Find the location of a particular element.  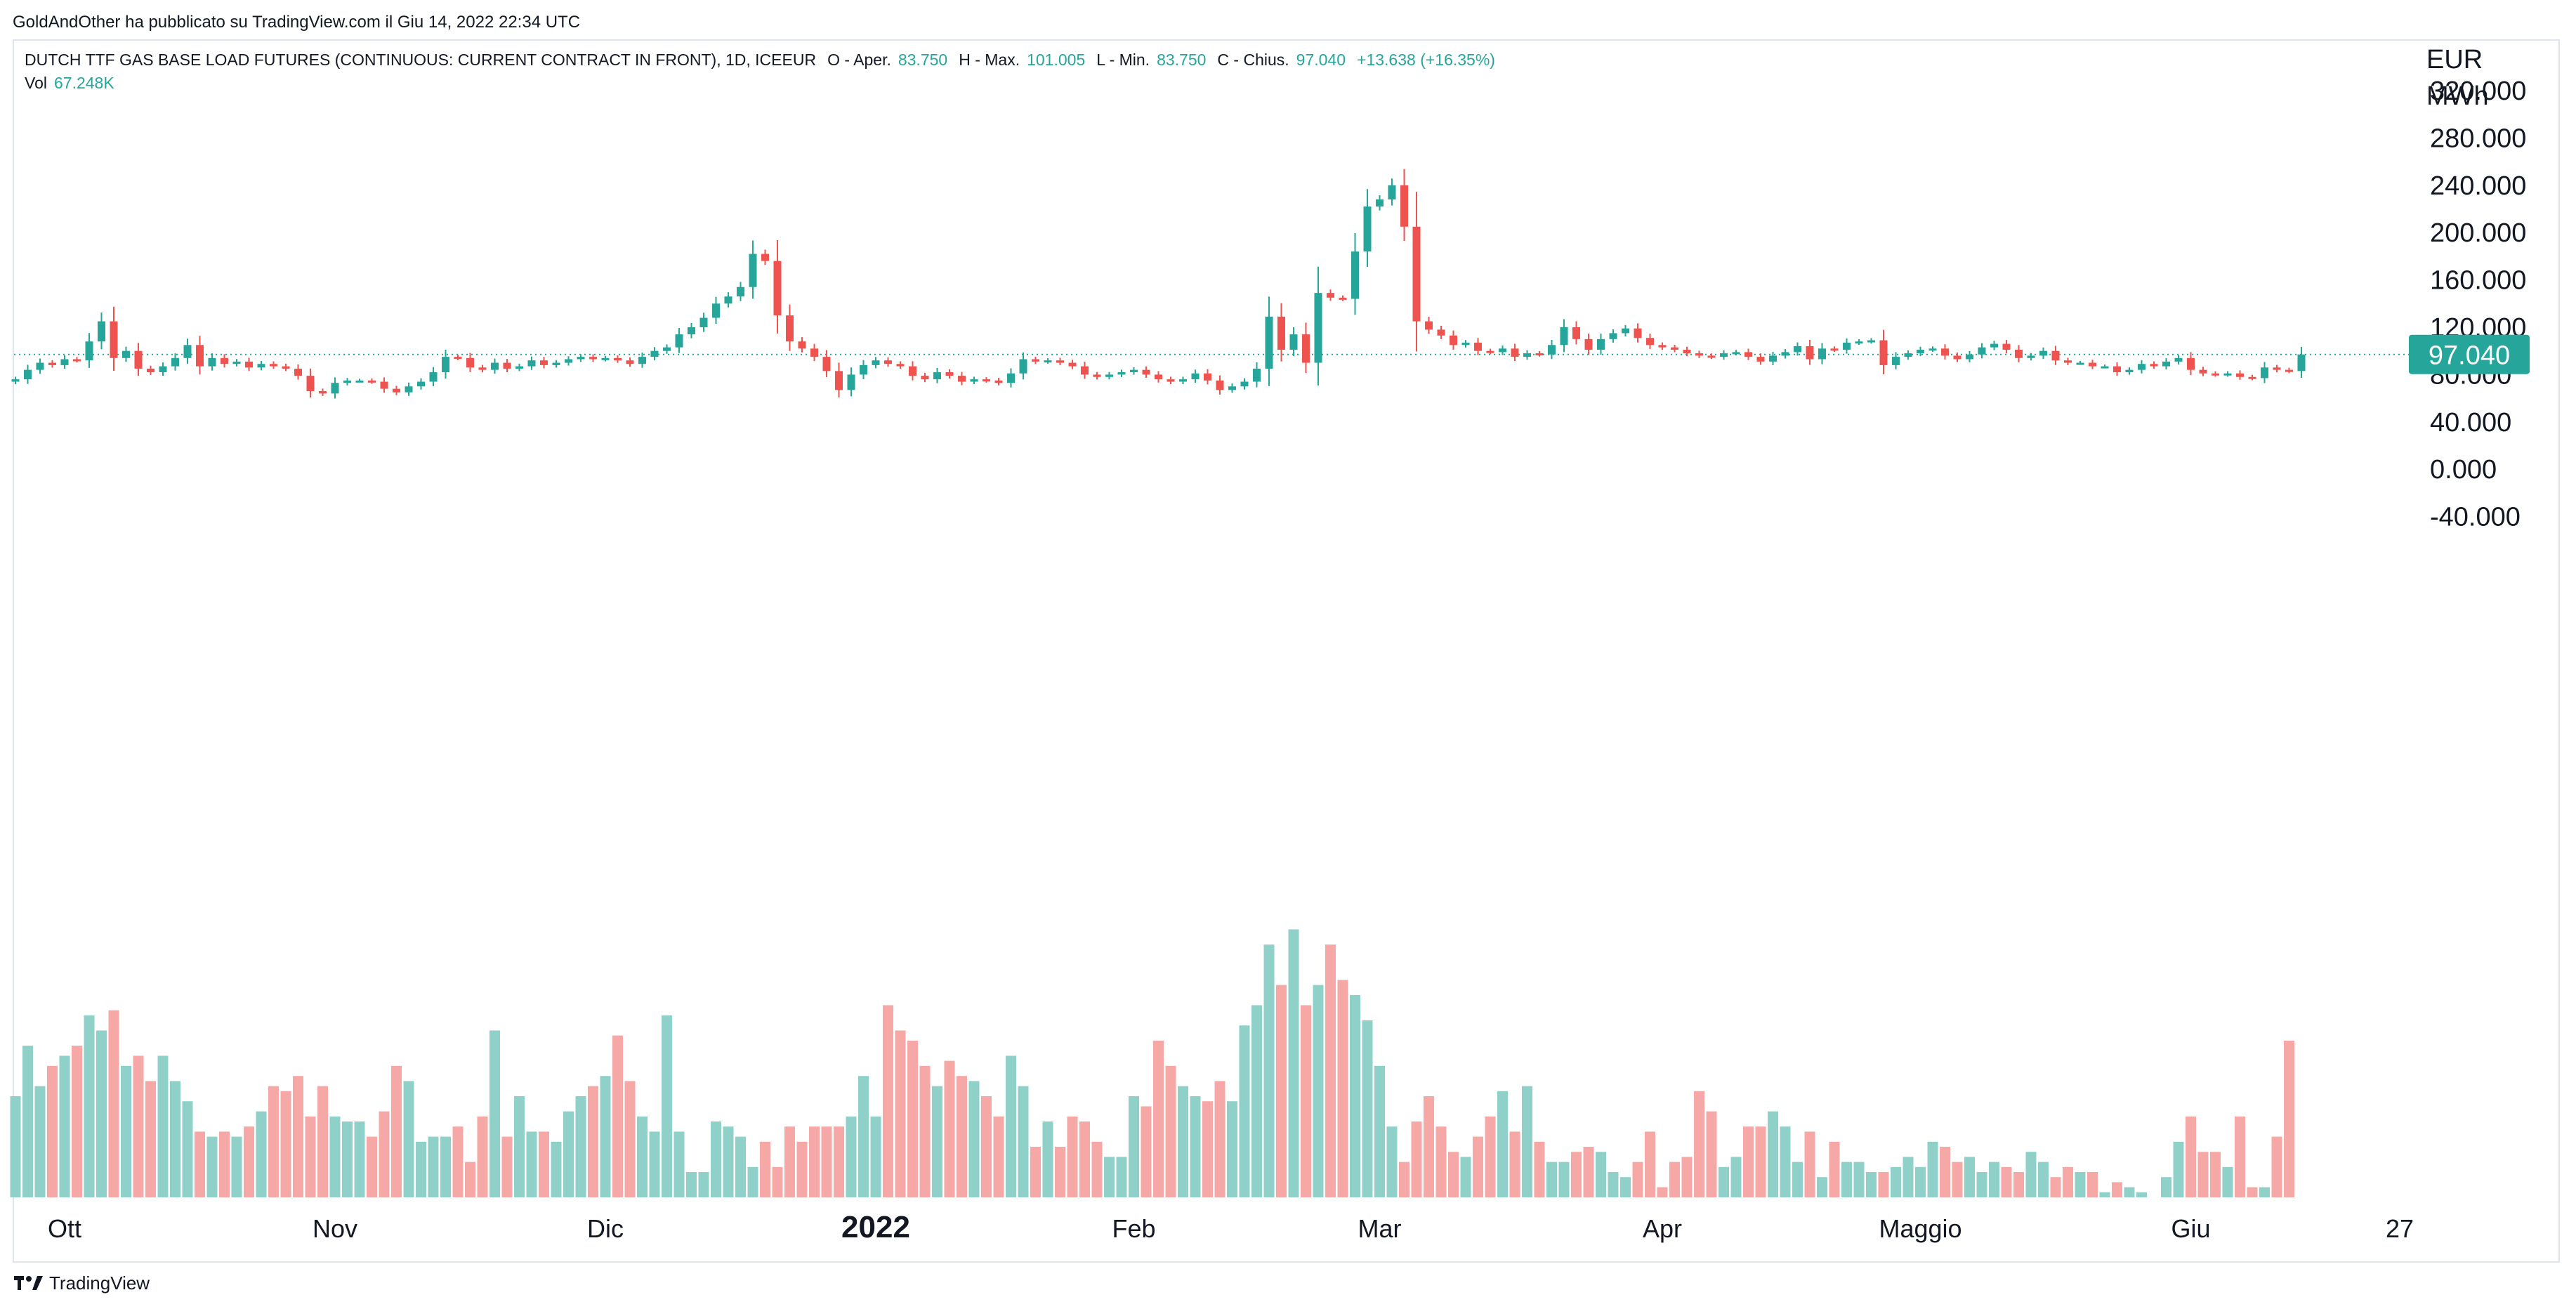

last-price-label: 97.040 is located at coordinates (2469, 356).